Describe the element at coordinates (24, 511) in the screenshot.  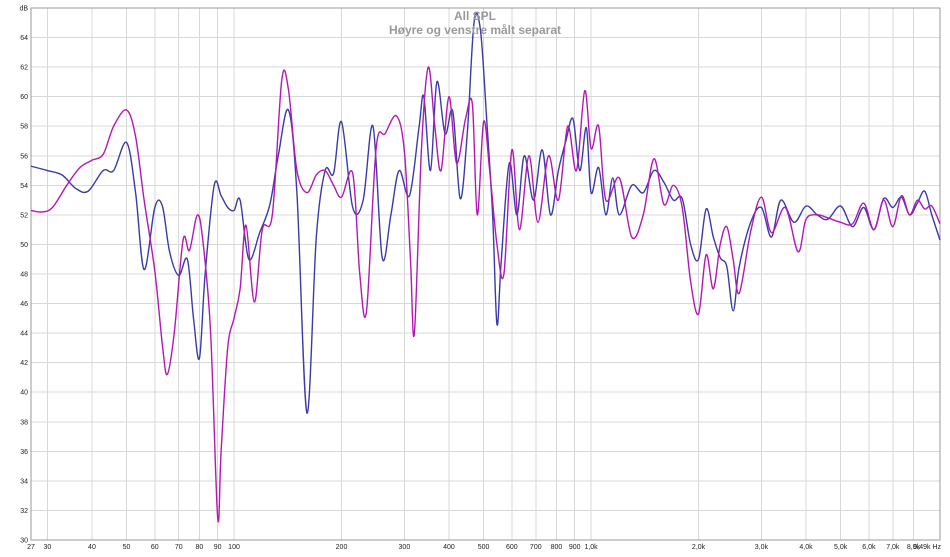
I see `y-tick-label: 32` at that location.